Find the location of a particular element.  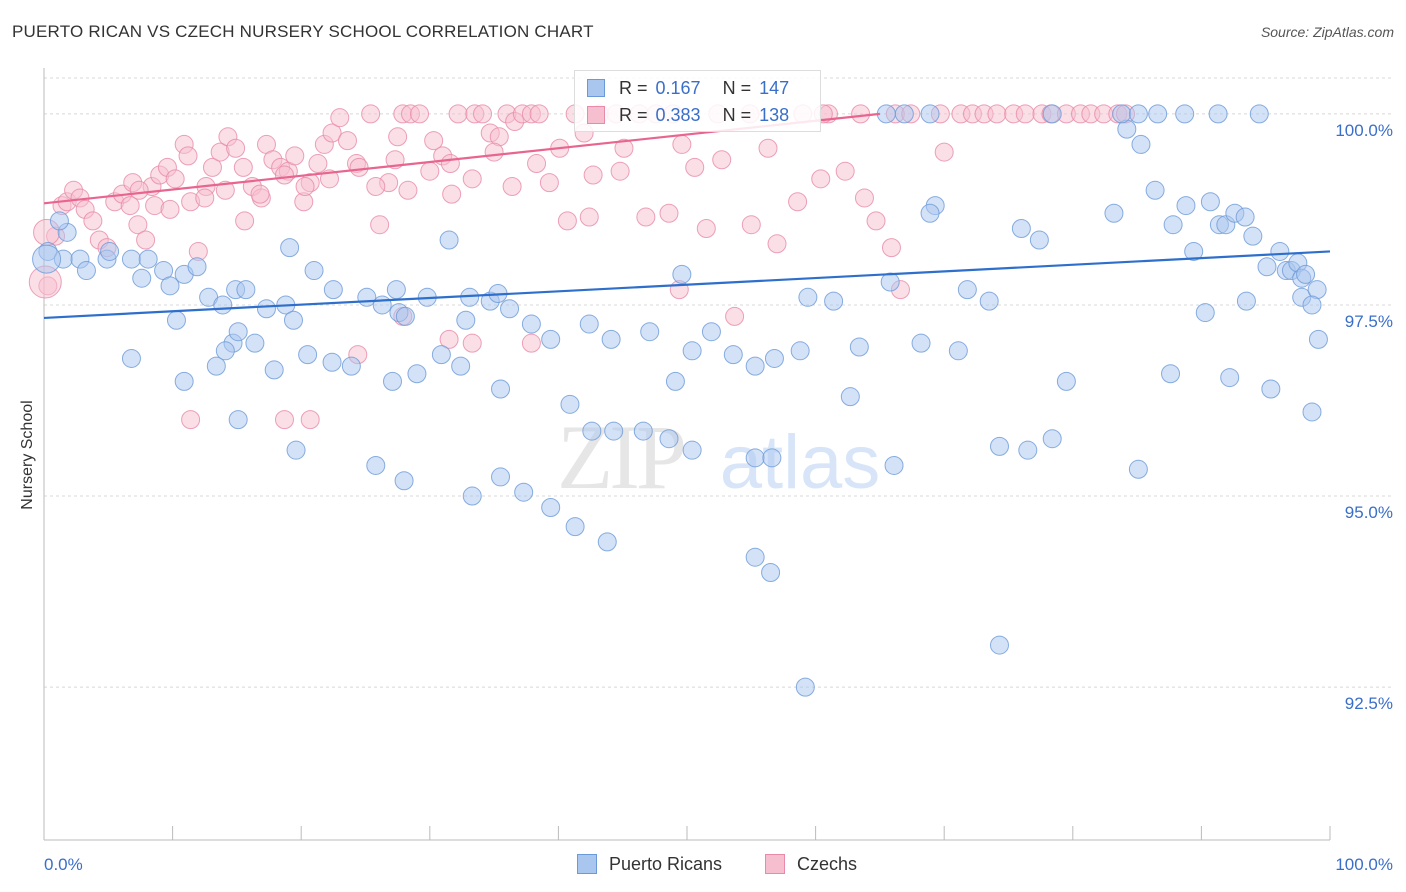

legend-row-czechs: R = 0.383 N = 138 is located at coordinates (699, 115).